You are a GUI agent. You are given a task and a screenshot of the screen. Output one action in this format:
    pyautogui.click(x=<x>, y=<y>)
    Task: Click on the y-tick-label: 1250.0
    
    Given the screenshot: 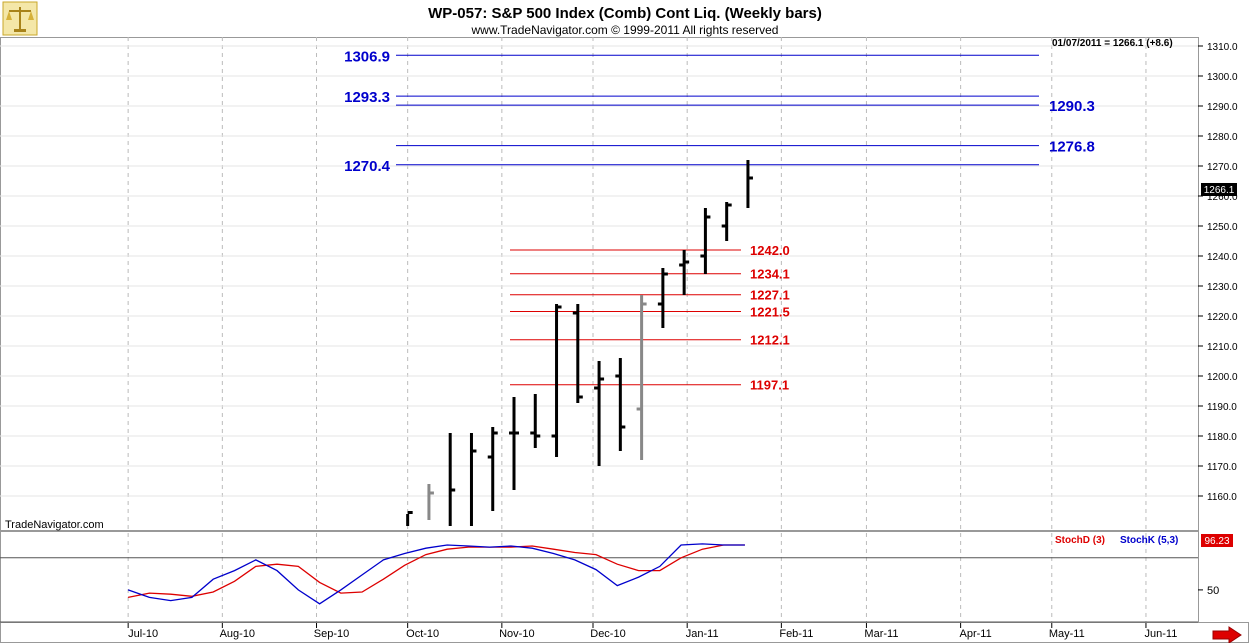 What is the action you would take?
    pyautogui.click(x=1222, y=227)
    